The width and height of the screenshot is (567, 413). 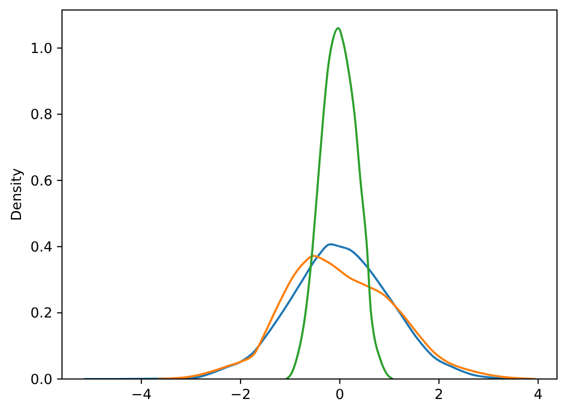 I want to click on x-tick-label: −4, so click(x=141, y=395).